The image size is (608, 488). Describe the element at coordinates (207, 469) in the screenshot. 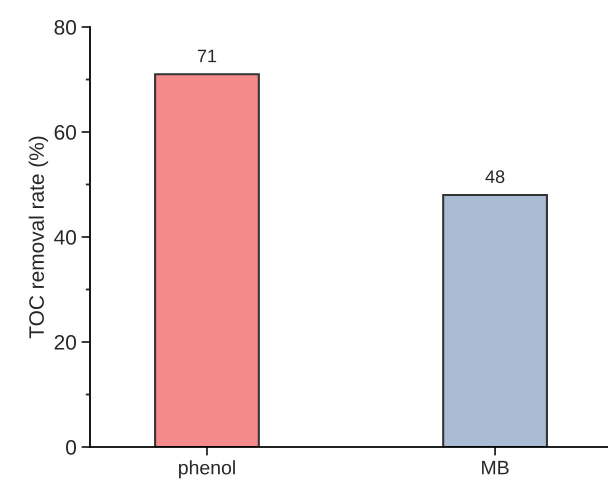

I see `x-tick-label: phenol` at that location.